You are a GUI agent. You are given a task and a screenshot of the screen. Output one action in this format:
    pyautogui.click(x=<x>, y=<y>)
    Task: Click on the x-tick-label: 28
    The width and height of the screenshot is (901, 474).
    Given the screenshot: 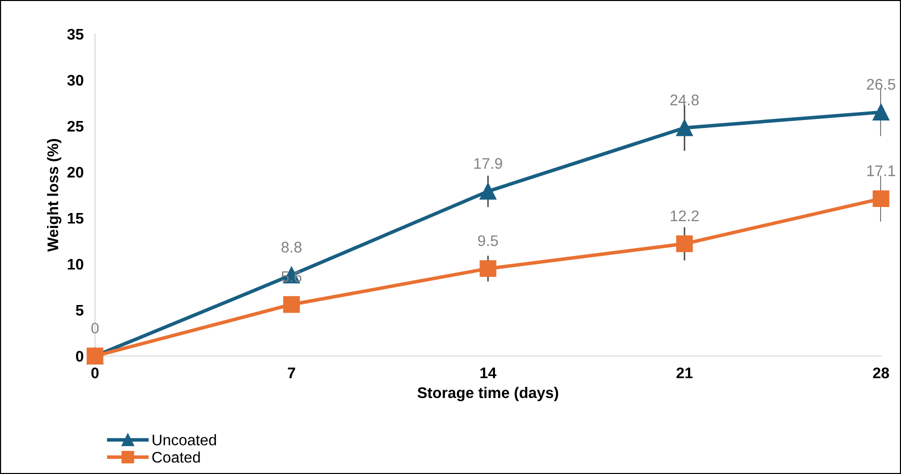 What is the action you would take?
    pyautogui.click(x=881, y=373)
    